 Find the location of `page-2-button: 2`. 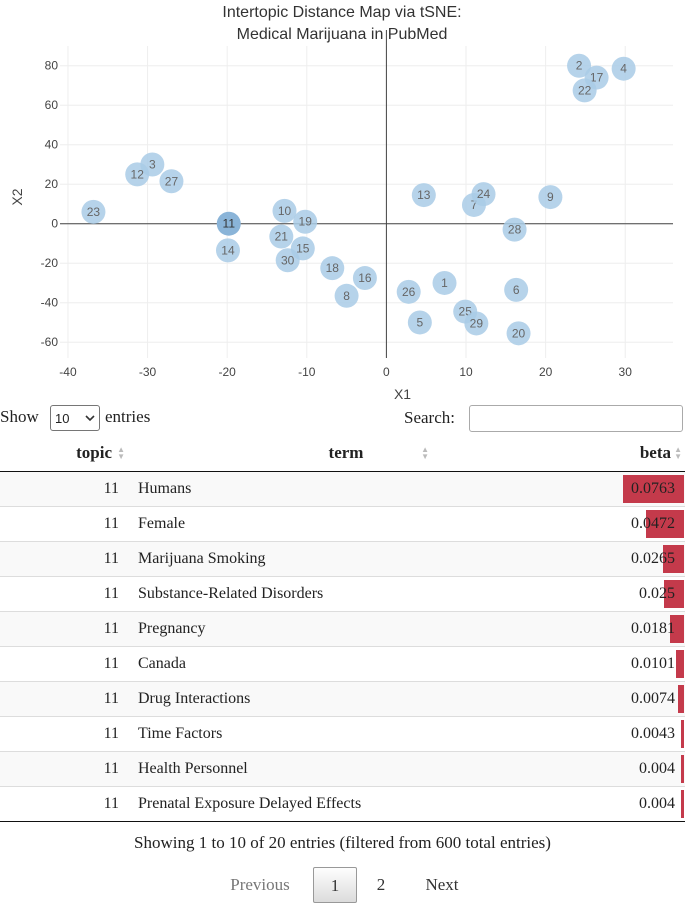

page-2-button: 2 is located at coordinates (381, 884).